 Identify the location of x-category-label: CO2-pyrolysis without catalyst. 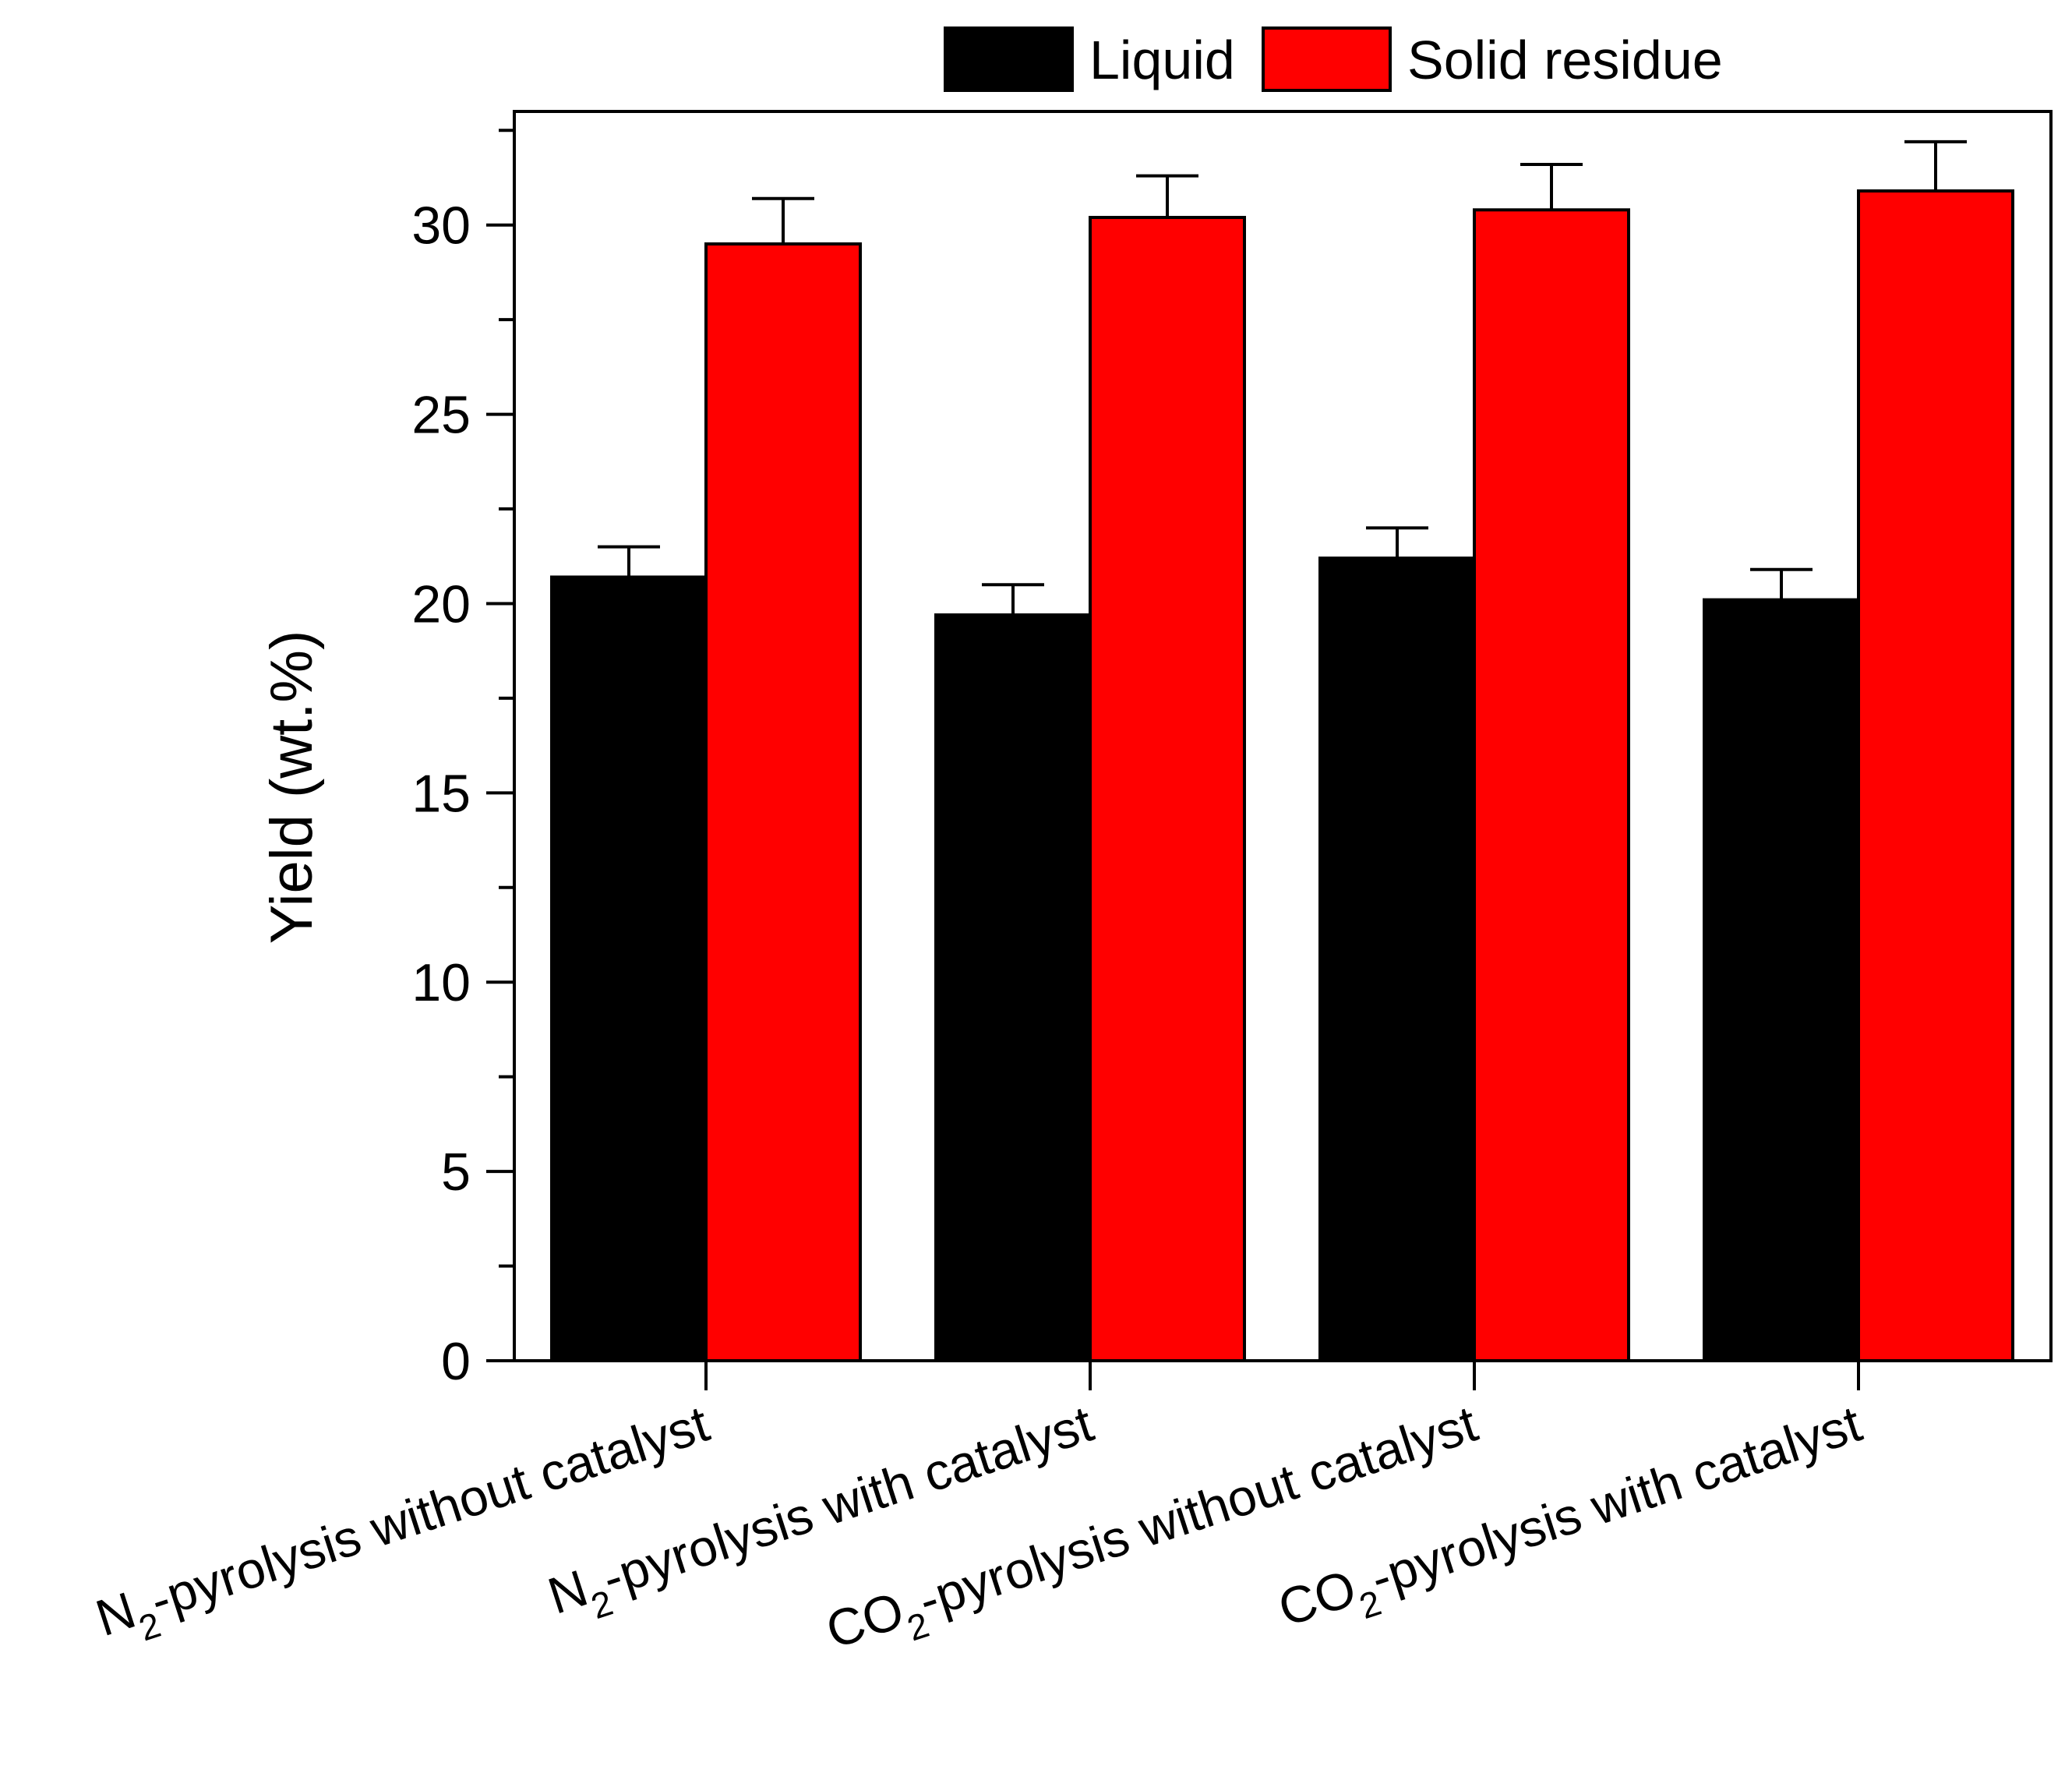
(1153, 1533).